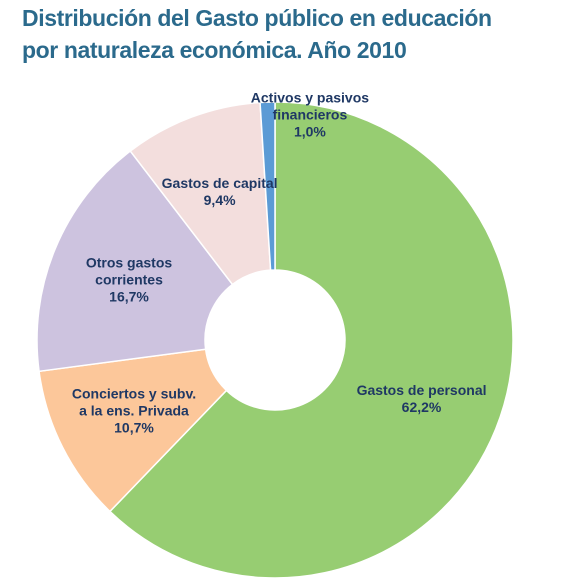  What do you see at coordinates (129, 296) in the screenshot?
I see `value-label: 16,7%` at bounding box center [129, 296].